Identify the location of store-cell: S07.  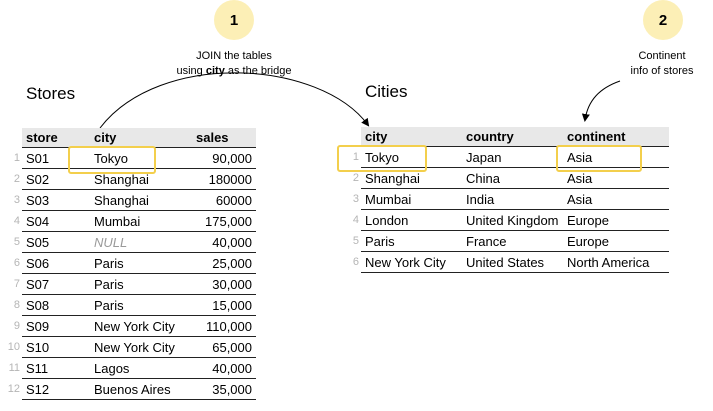
(56, 284).